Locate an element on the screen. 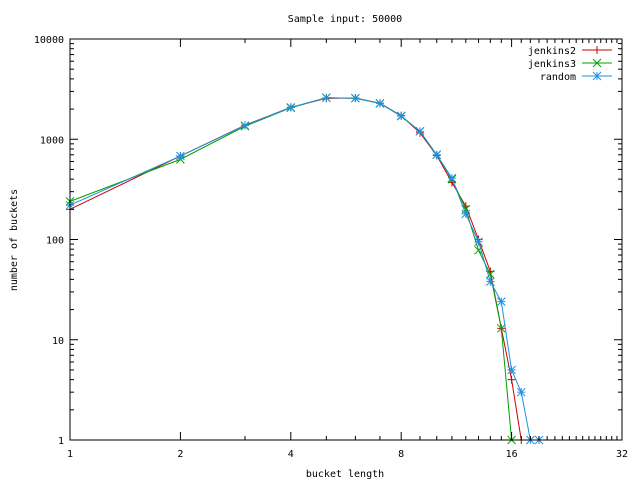 This screenshot has height=480, width=640. x-tick-label: 8 is located at coordinates (401, 454).